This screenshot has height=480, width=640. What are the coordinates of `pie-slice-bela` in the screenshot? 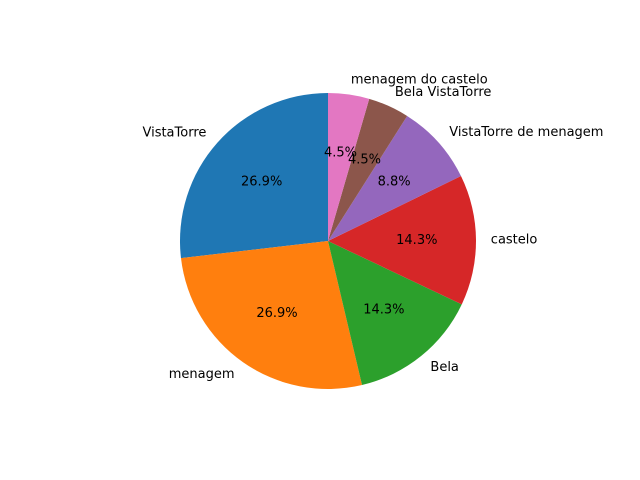 It's located at (395, 313).